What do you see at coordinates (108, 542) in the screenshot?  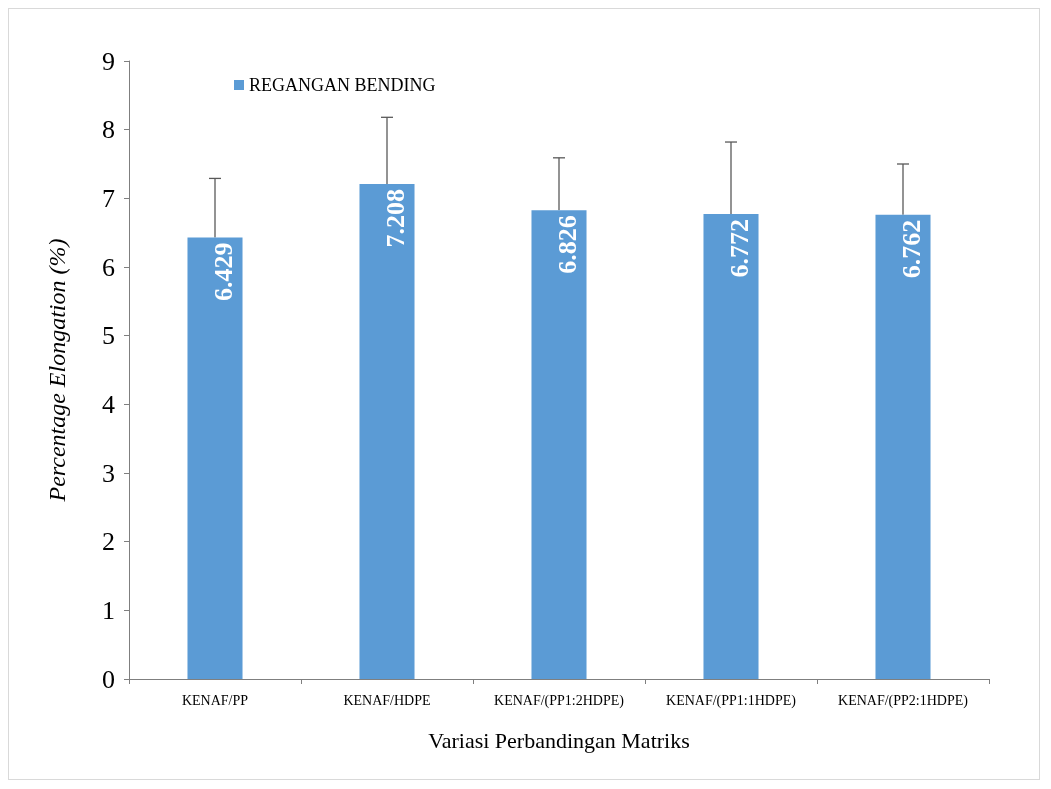 I see `y-tick-label: 2` at bounding box center [108, 542].